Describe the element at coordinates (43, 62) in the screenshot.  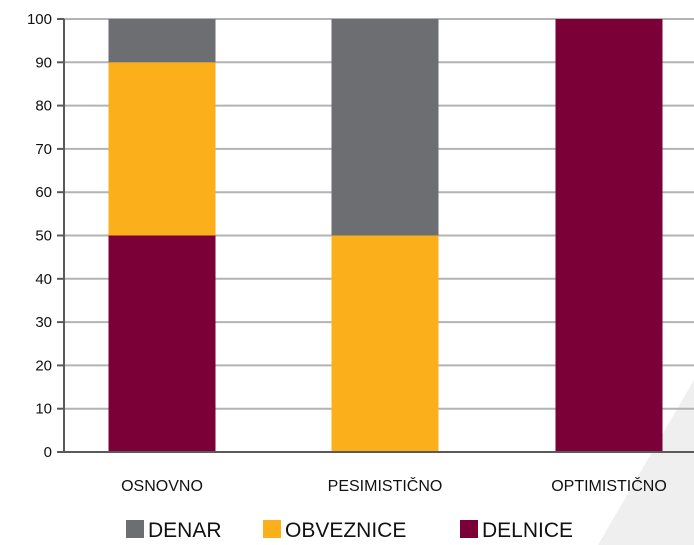
I see `y-tick-label: 90` at that location.